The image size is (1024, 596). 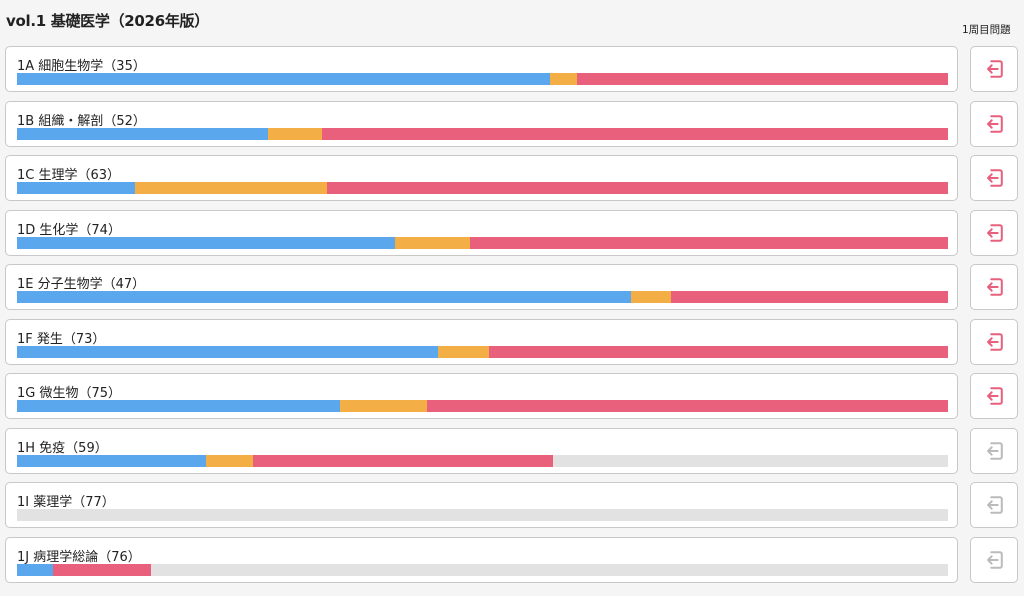 I want to click on chapter-label: 1E 分子生物学（47）, so click(x=81, y=284).